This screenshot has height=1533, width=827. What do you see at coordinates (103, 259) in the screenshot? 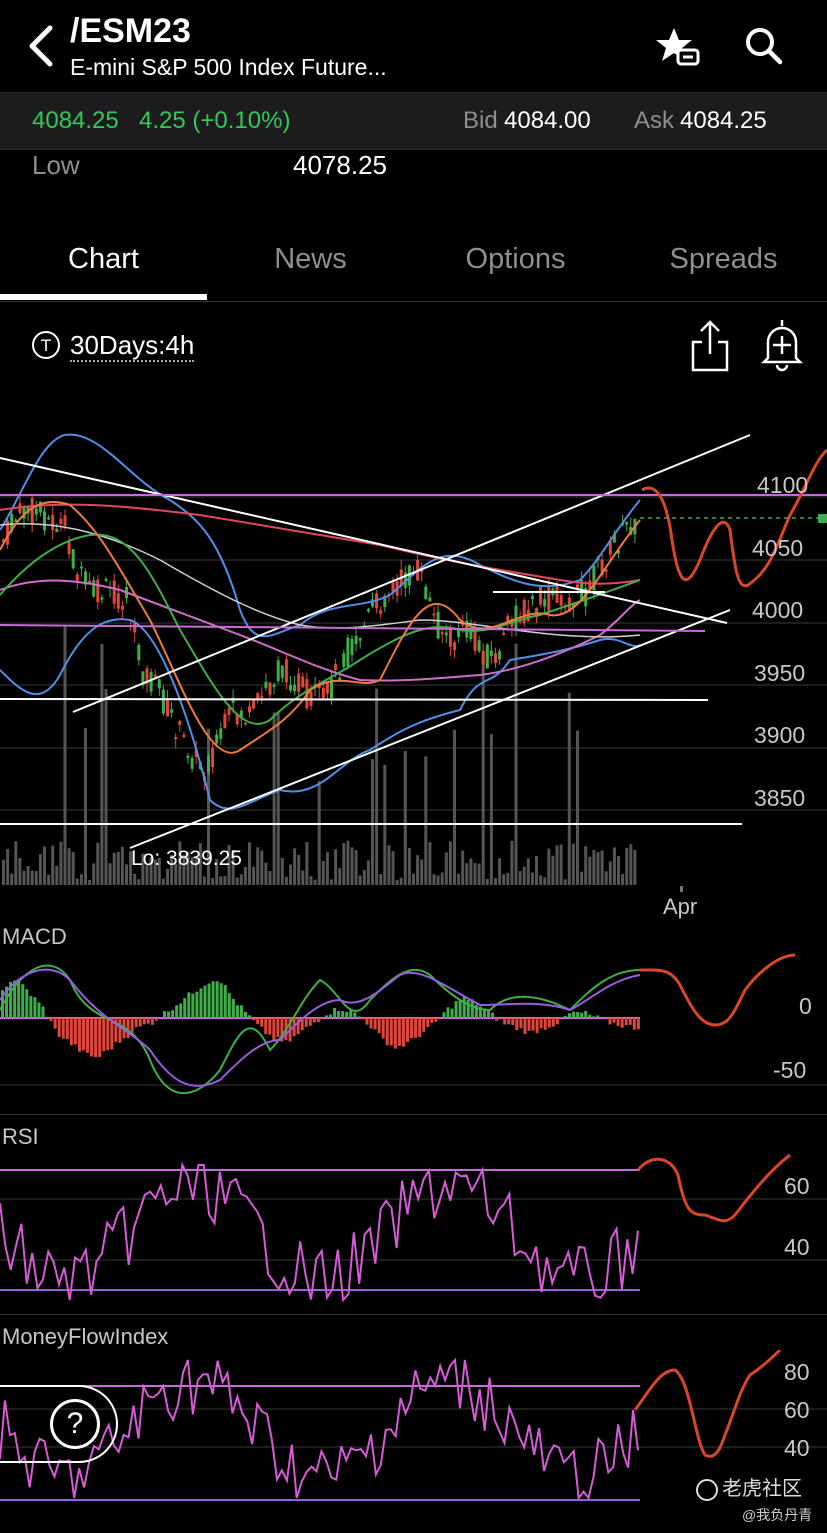
I see `tab-chart: Chart` at bounding box center [103, 259].